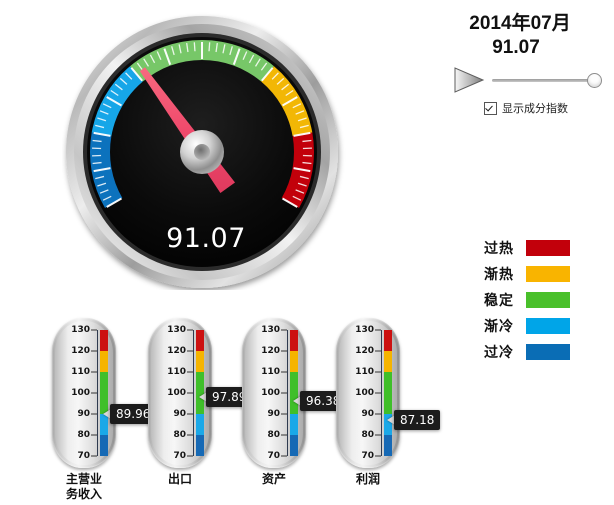 The height and width of the screenshot is (505, 614). Describe the element at coordinates (520, 23) in the screenshot. I see `date-label: 2014年07月` at that location.